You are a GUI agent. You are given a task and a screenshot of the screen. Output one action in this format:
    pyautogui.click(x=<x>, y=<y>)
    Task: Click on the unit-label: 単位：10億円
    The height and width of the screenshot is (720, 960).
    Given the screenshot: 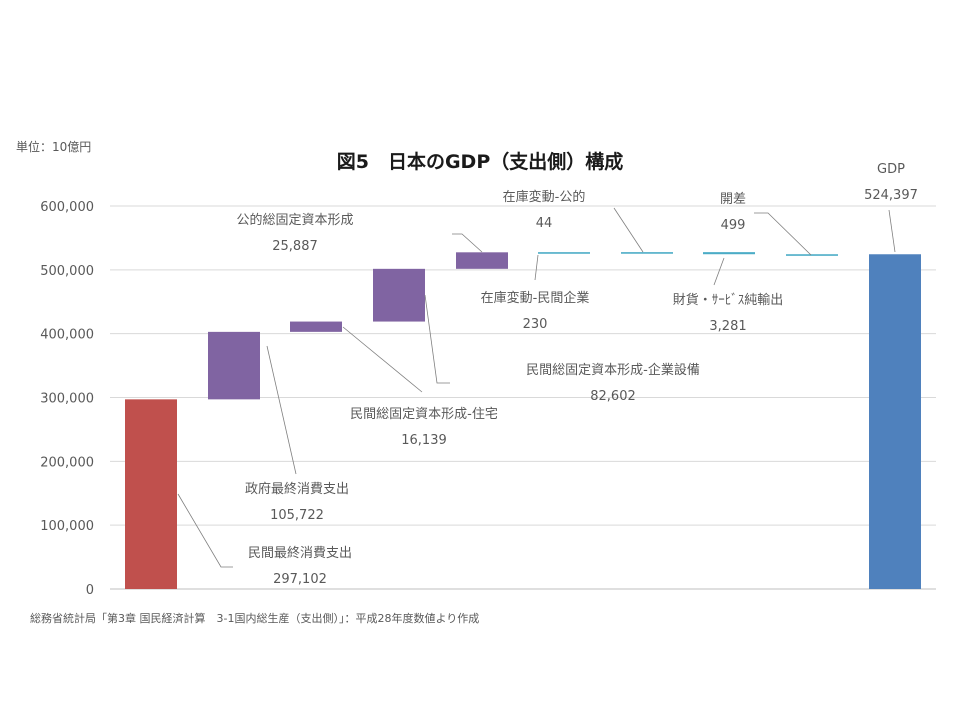 What is the action you would take?
    pyautogui.click(x=53, y=146)
    